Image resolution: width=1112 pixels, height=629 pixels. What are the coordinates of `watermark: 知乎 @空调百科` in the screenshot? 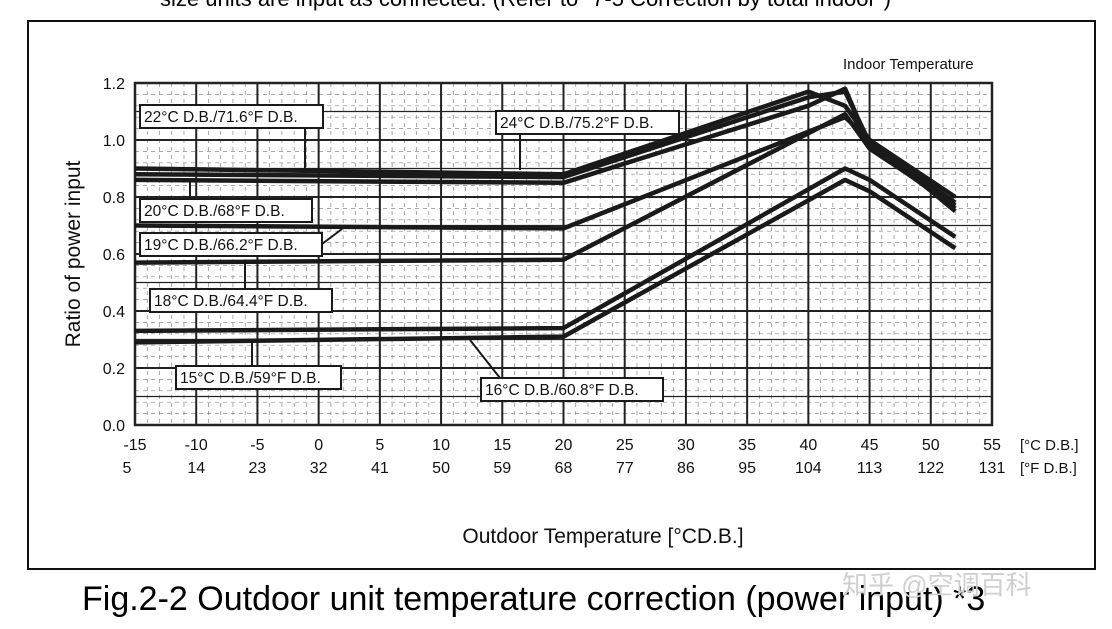 It's located at (937, 585).